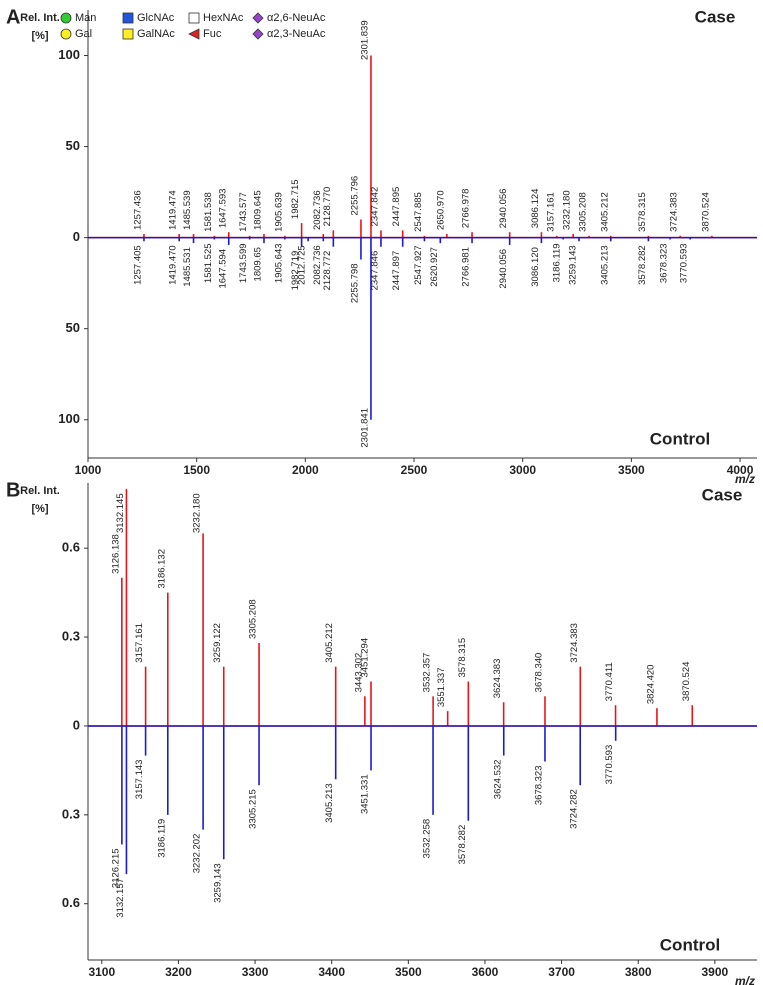 Image resolution: width=763 pixels, height=985 pixels. What do you see at coordinates (139, 780) in the screenshot?
I see `peak-label: 3157.143` at bounding box center [139, 780].